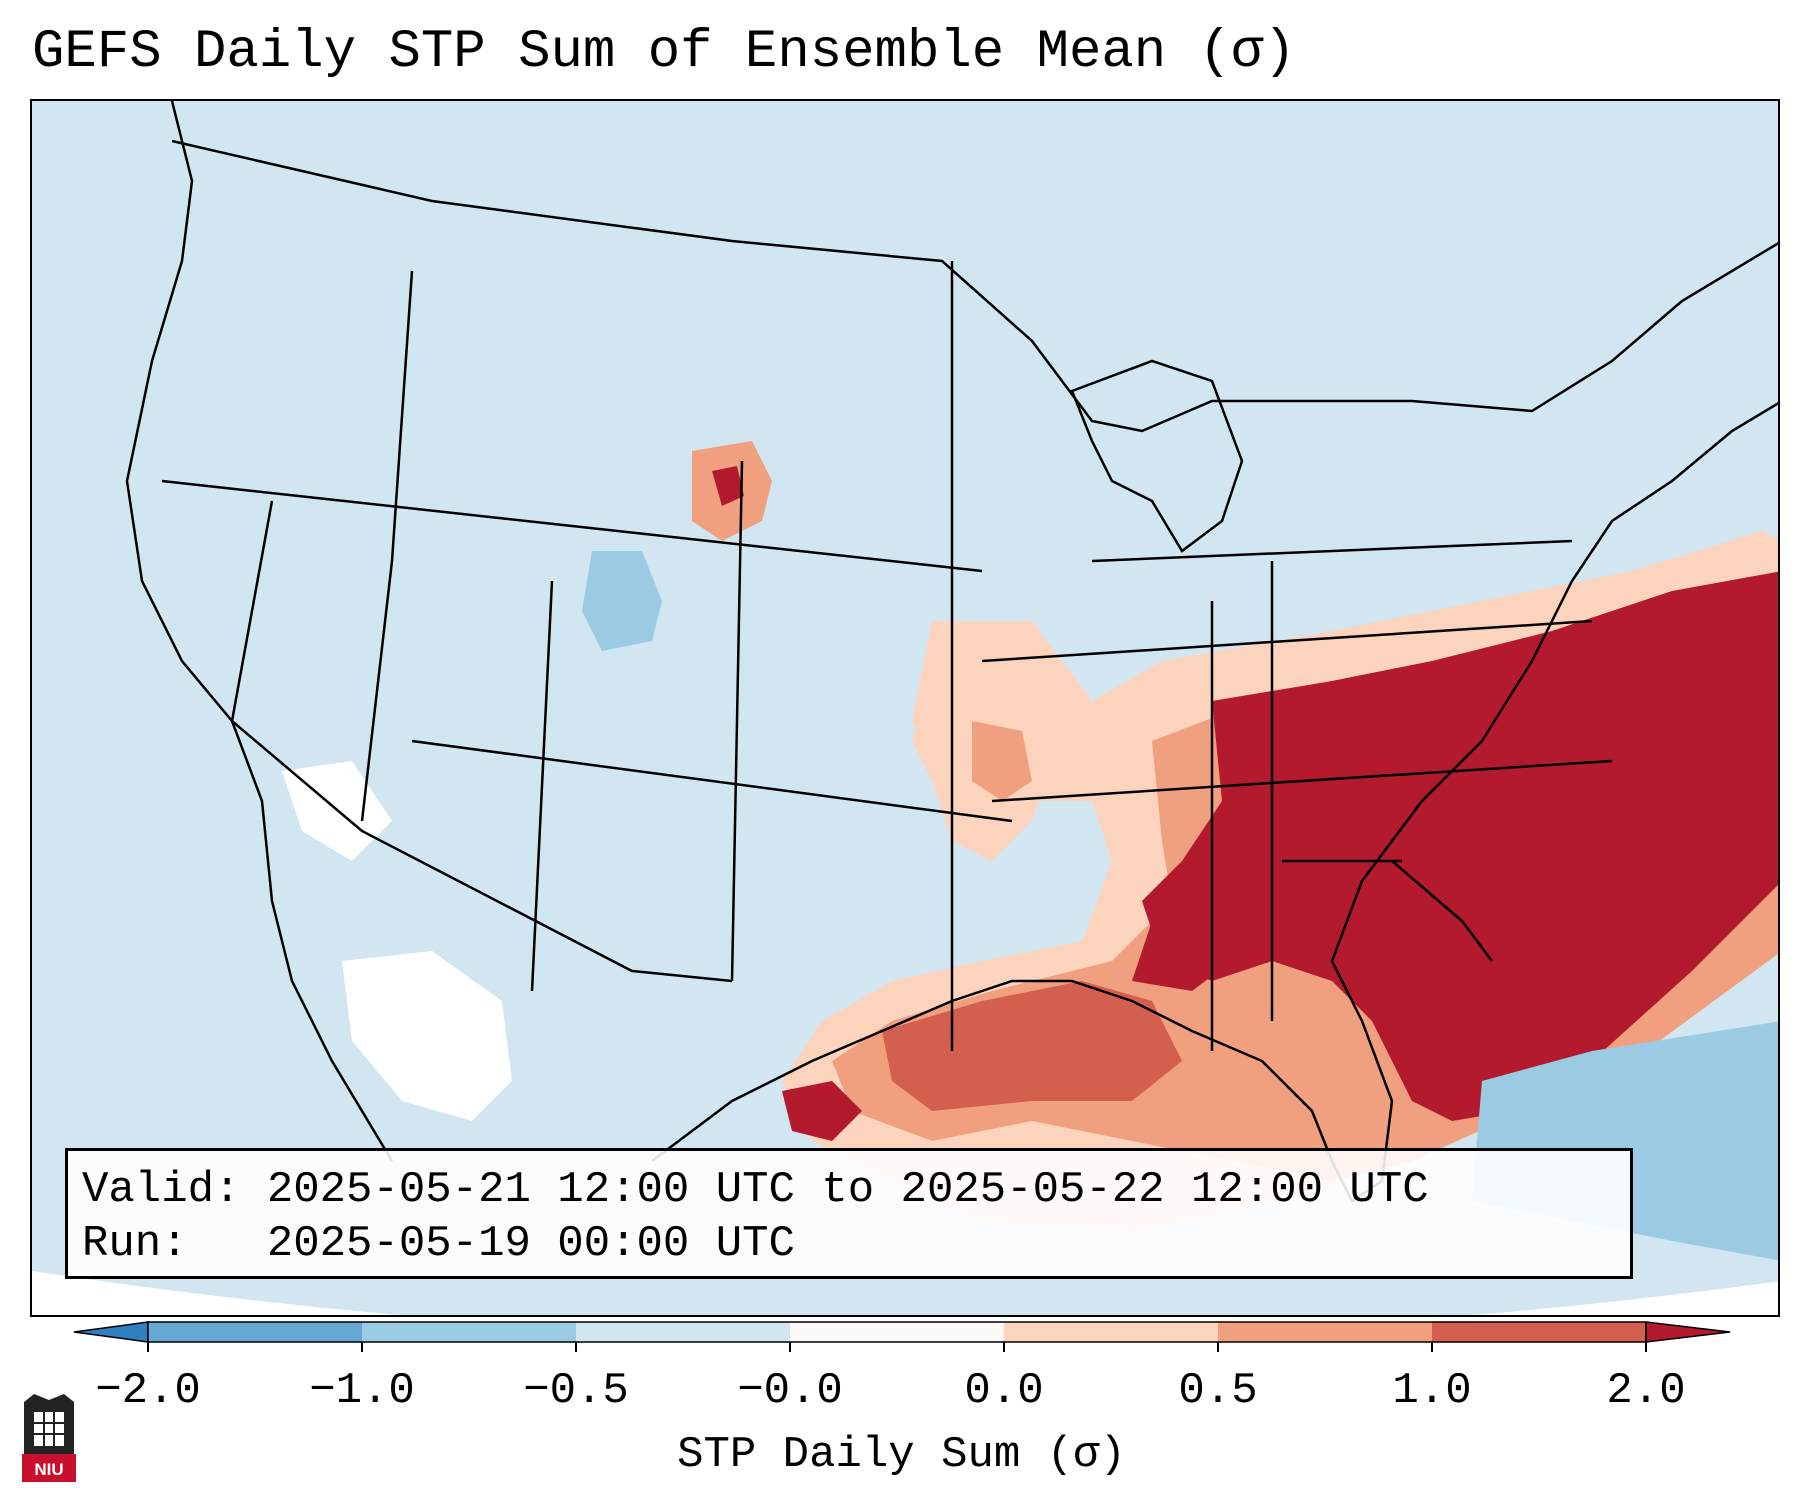  What do you see at coordinates (576, 1391) in the screenshot?
I see `colorbar-tick-label: −0.5` at bounding box center [576, 1391].